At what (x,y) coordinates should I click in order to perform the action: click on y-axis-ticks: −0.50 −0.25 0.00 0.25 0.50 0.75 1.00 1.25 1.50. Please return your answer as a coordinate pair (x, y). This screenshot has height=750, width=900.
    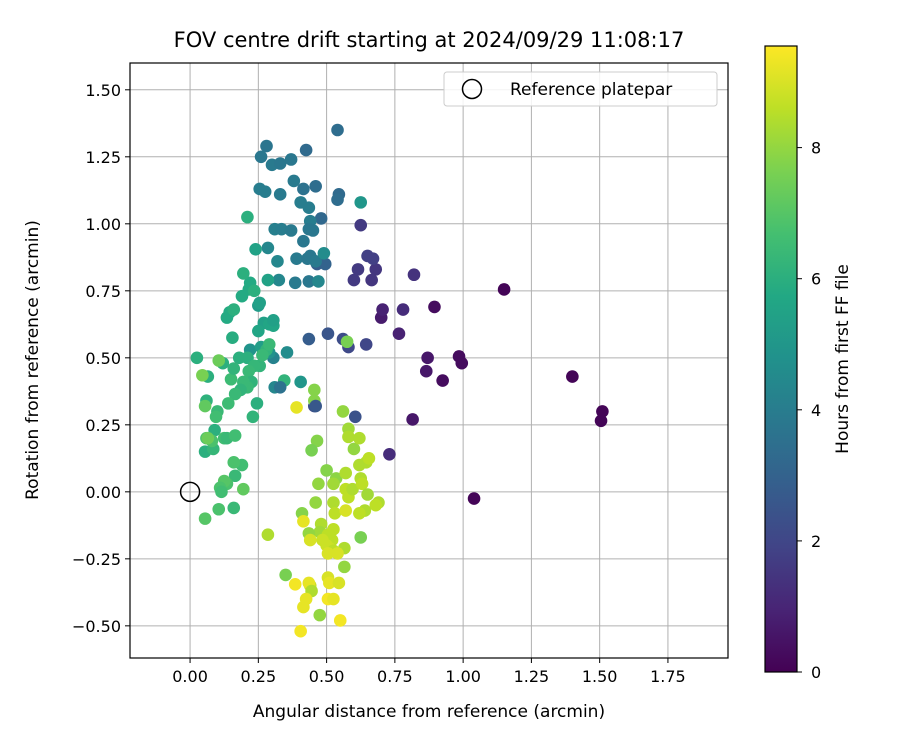
    Looking at the image, I should click on (101, 358).